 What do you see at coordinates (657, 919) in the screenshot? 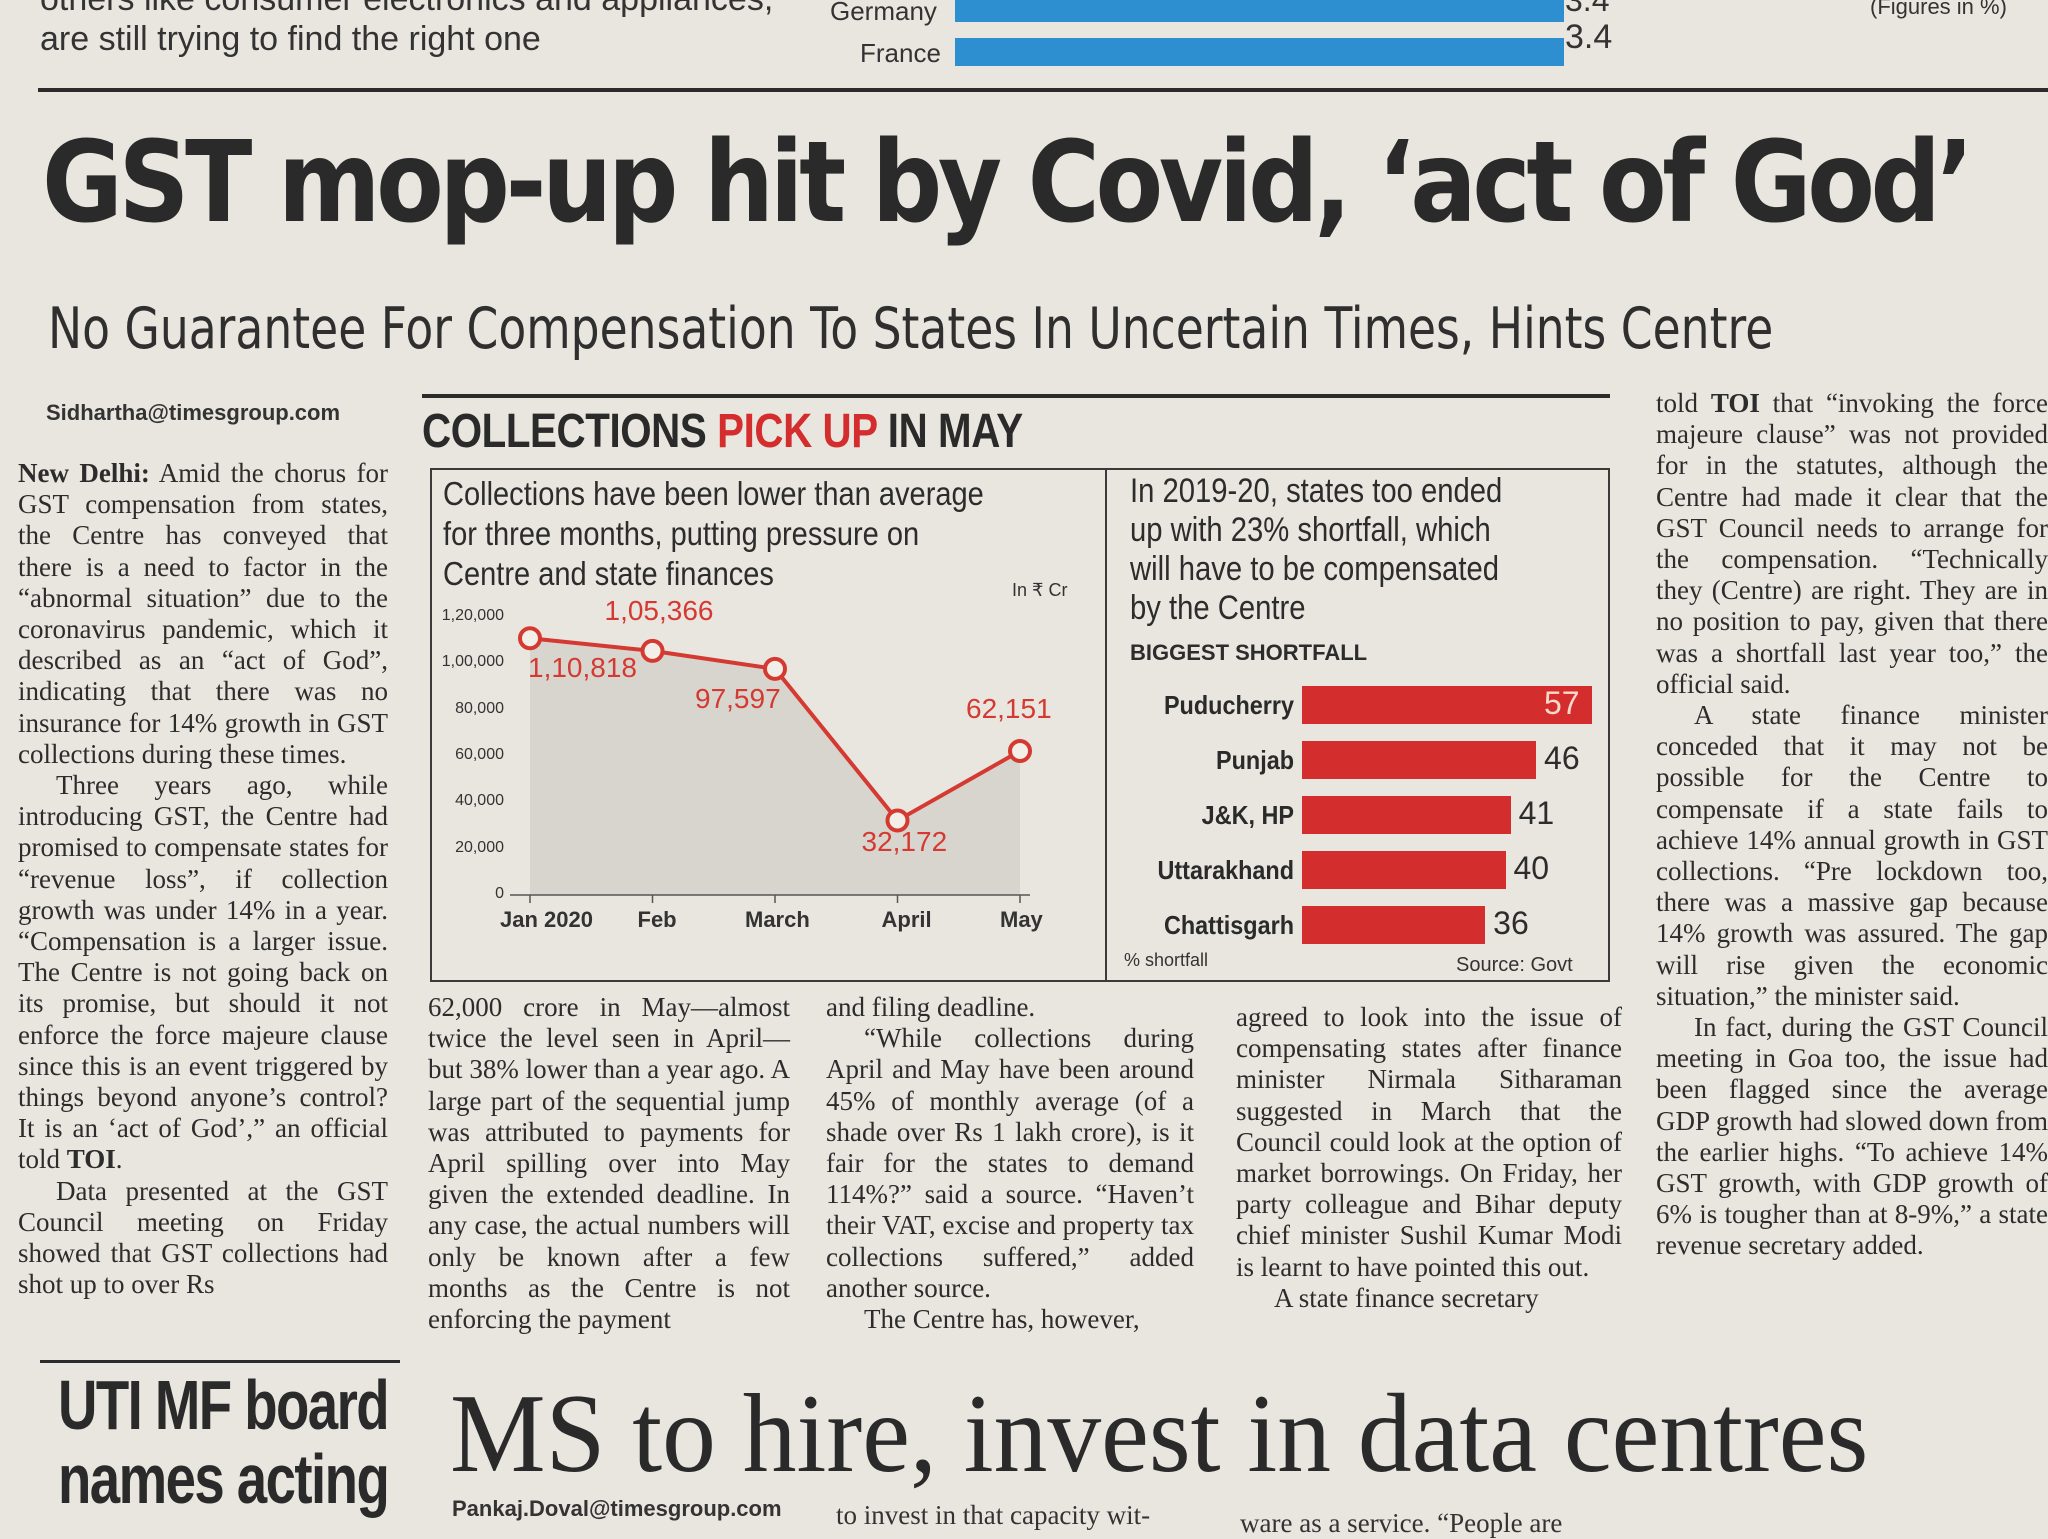
I see `x-tick-label: Feb` at bounding box center [657, 919].